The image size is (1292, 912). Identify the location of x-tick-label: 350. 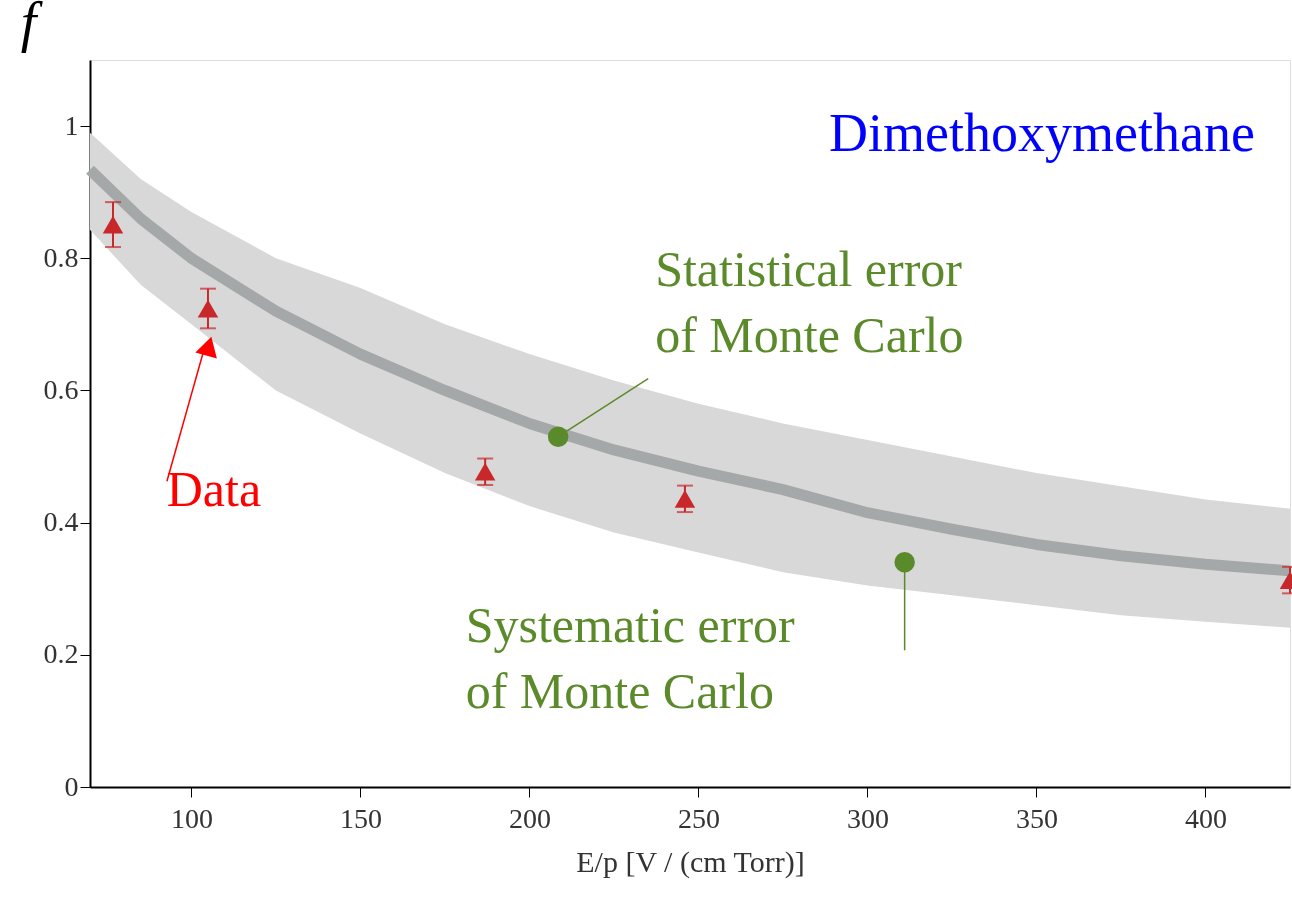
(1036, 818).